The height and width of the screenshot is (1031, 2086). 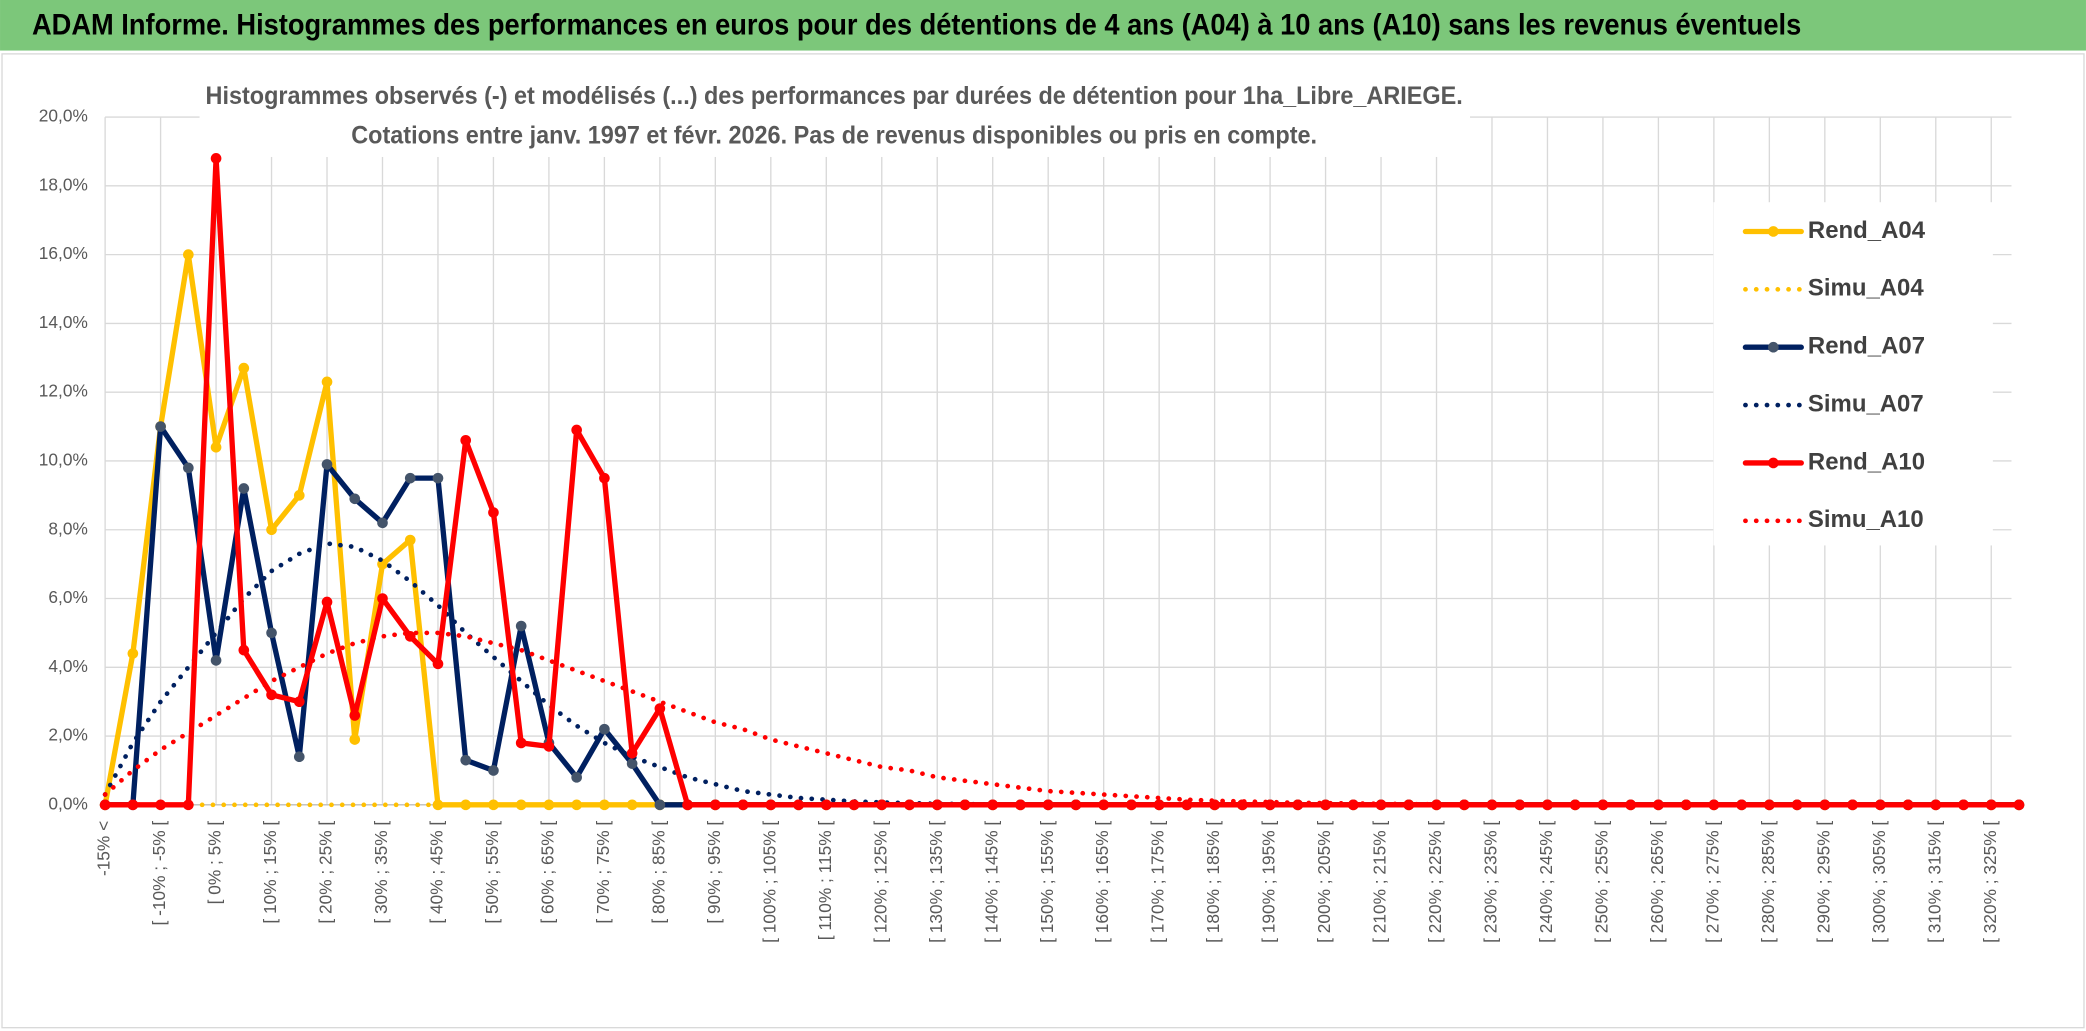 I want to click on y-tick-label: 16,0%, so click(x=63, y=253).